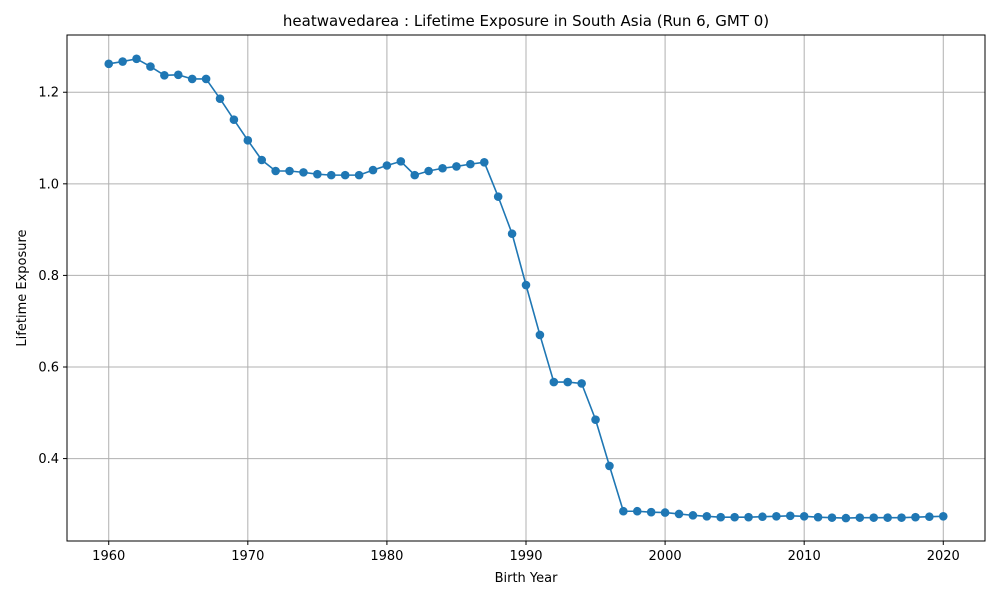  What do you see at coordinates (48, 93) in the screenshot?
I see `y-tick-label: 1.2` at bounding box center [48, 93].